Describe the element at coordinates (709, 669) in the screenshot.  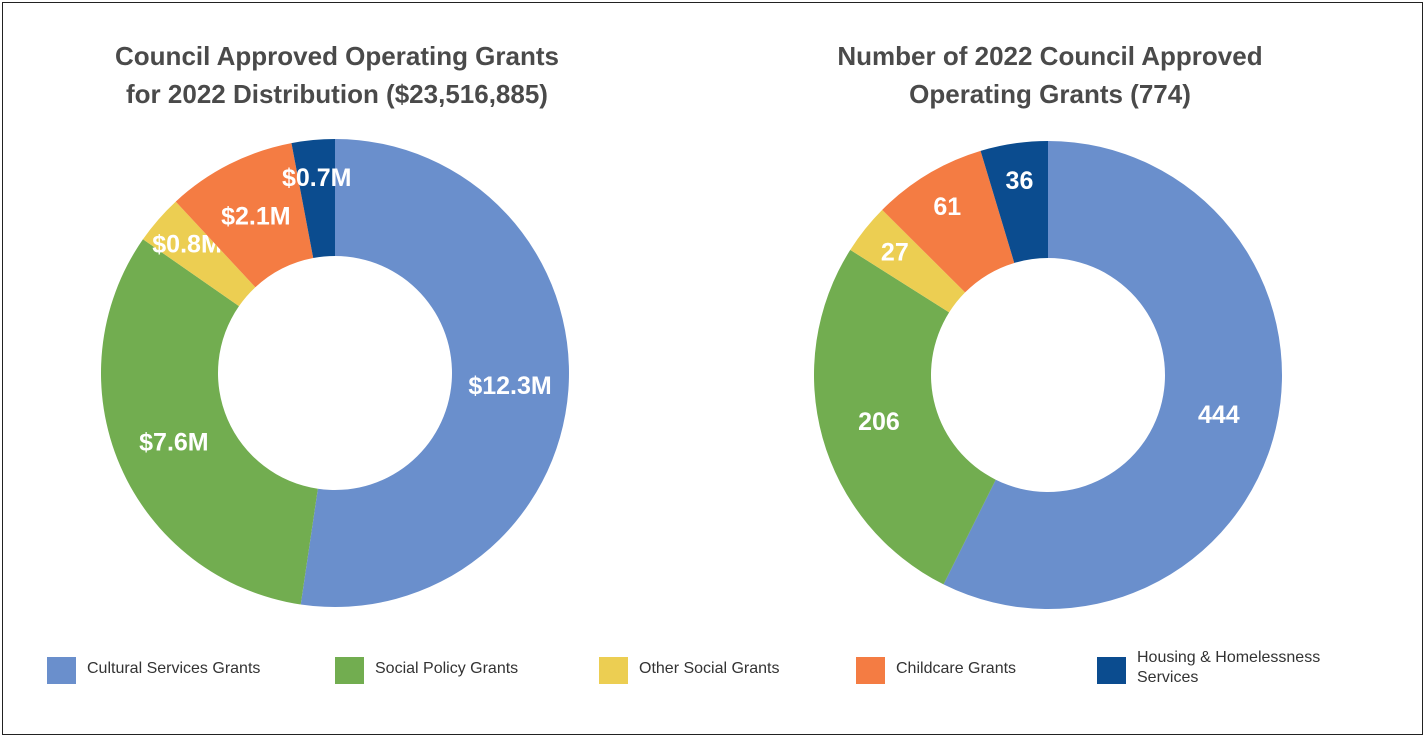
I see `legend-label: Other Social Grants` at that location.